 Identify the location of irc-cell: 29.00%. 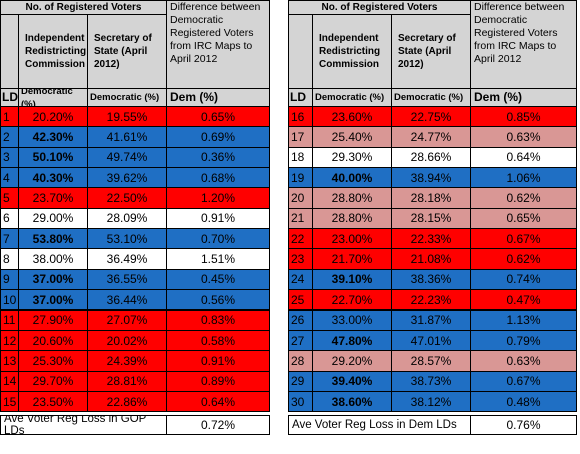
(53, 218).